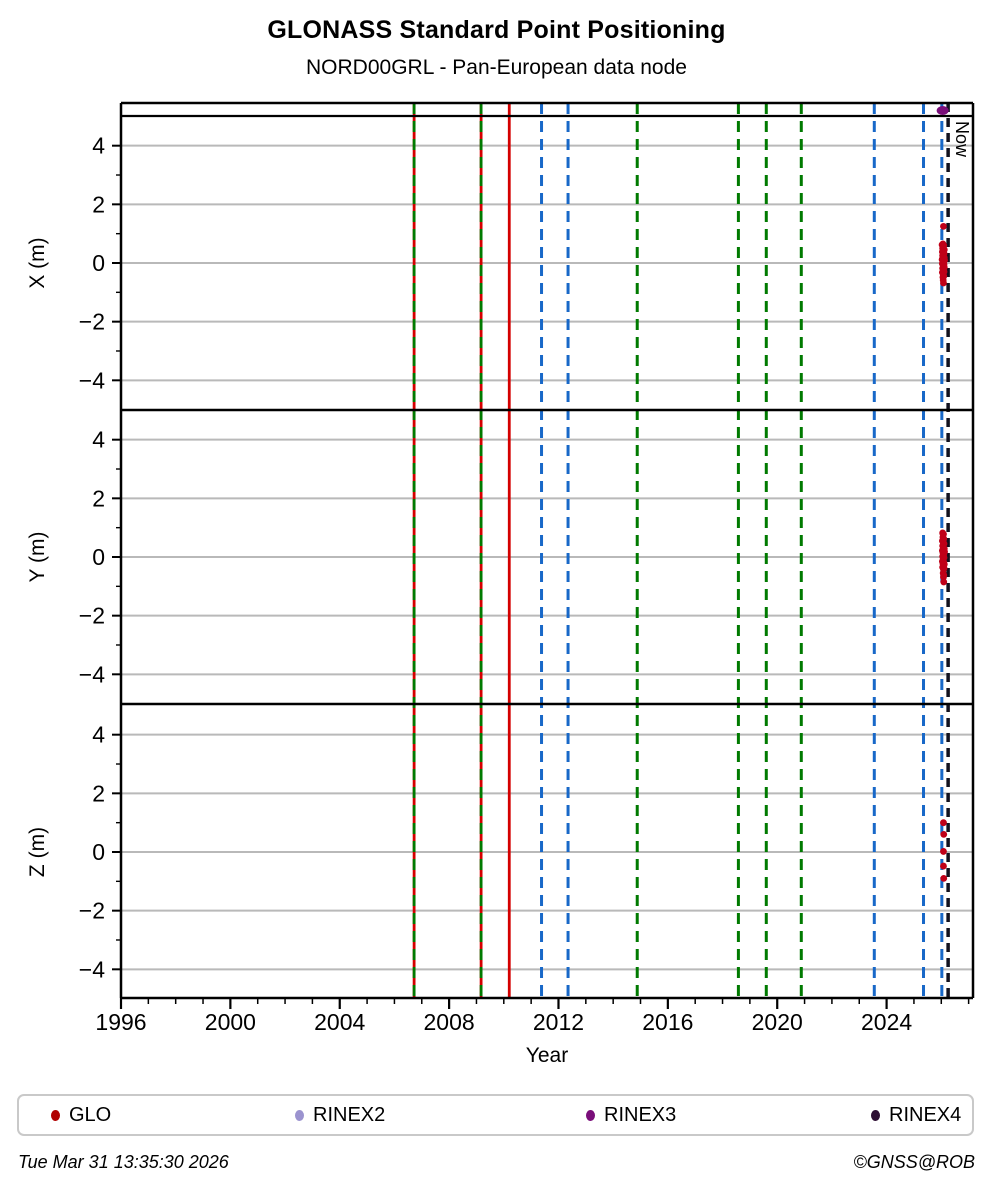  I want to click on y-axis-ticks-panel-0: −4 −2 0 2 4, so click(100, 263).